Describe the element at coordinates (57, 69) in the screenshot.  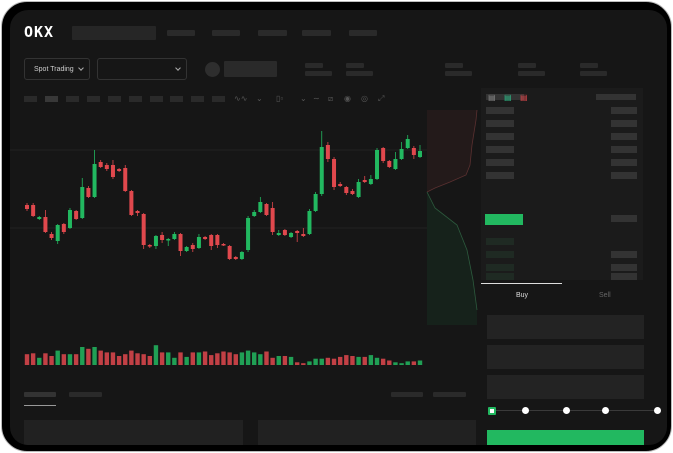
I see `market-type-dropdown: Spot Trading` at that location.